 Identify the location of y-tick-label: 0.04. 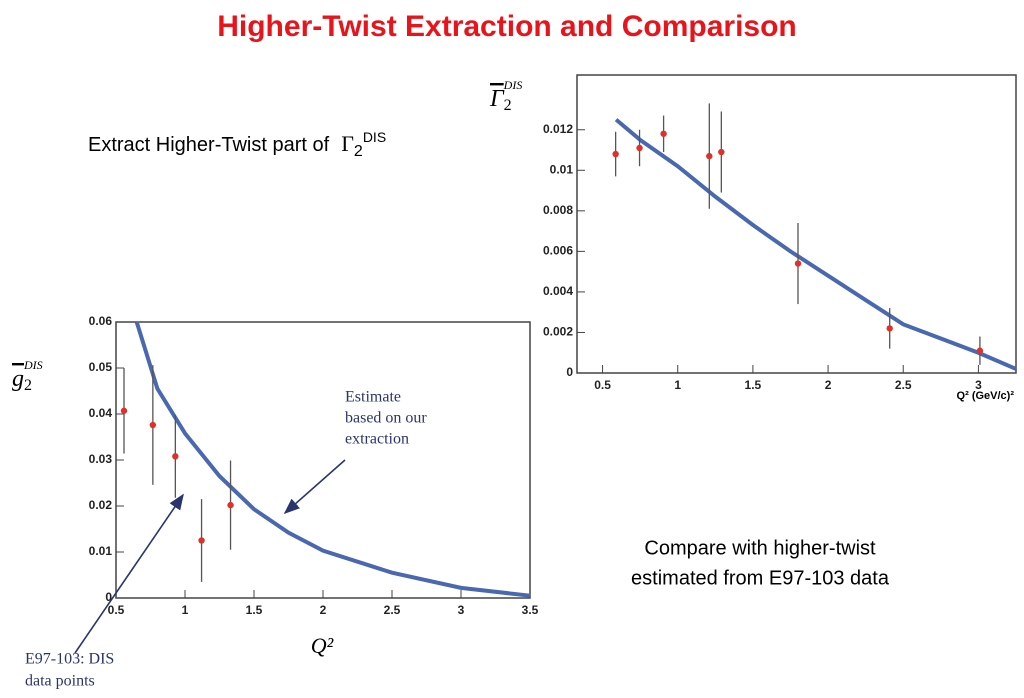
(101, 413).